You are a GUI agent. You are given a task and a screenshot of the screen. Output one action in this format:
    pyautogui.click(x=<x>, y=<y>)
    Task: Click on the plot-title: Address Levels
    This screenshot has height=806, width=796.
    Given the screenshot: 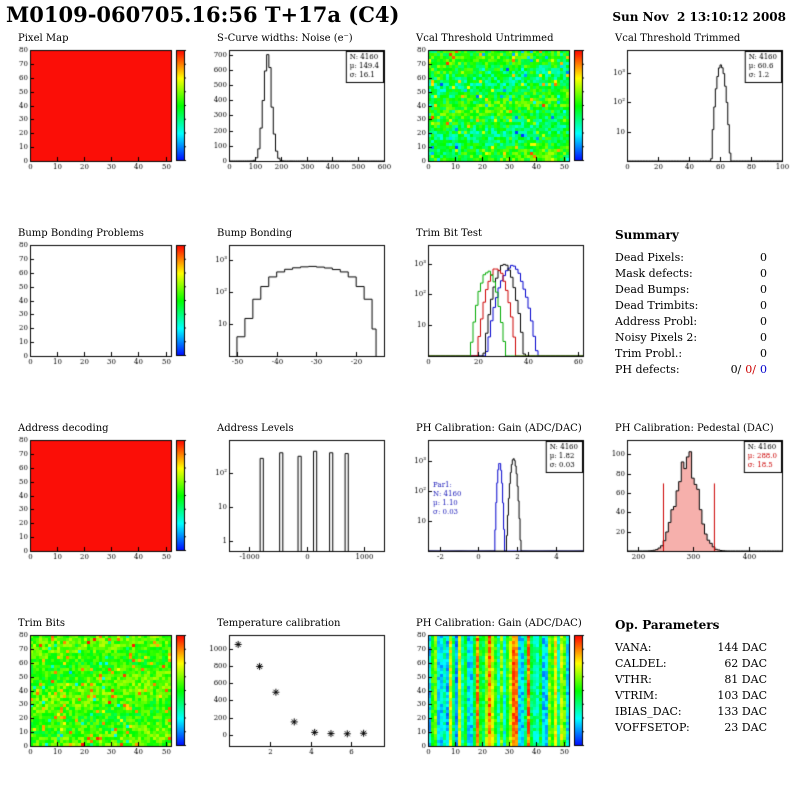 What is the action you would take?
    pyautogui.click(x=255, y=428)
    